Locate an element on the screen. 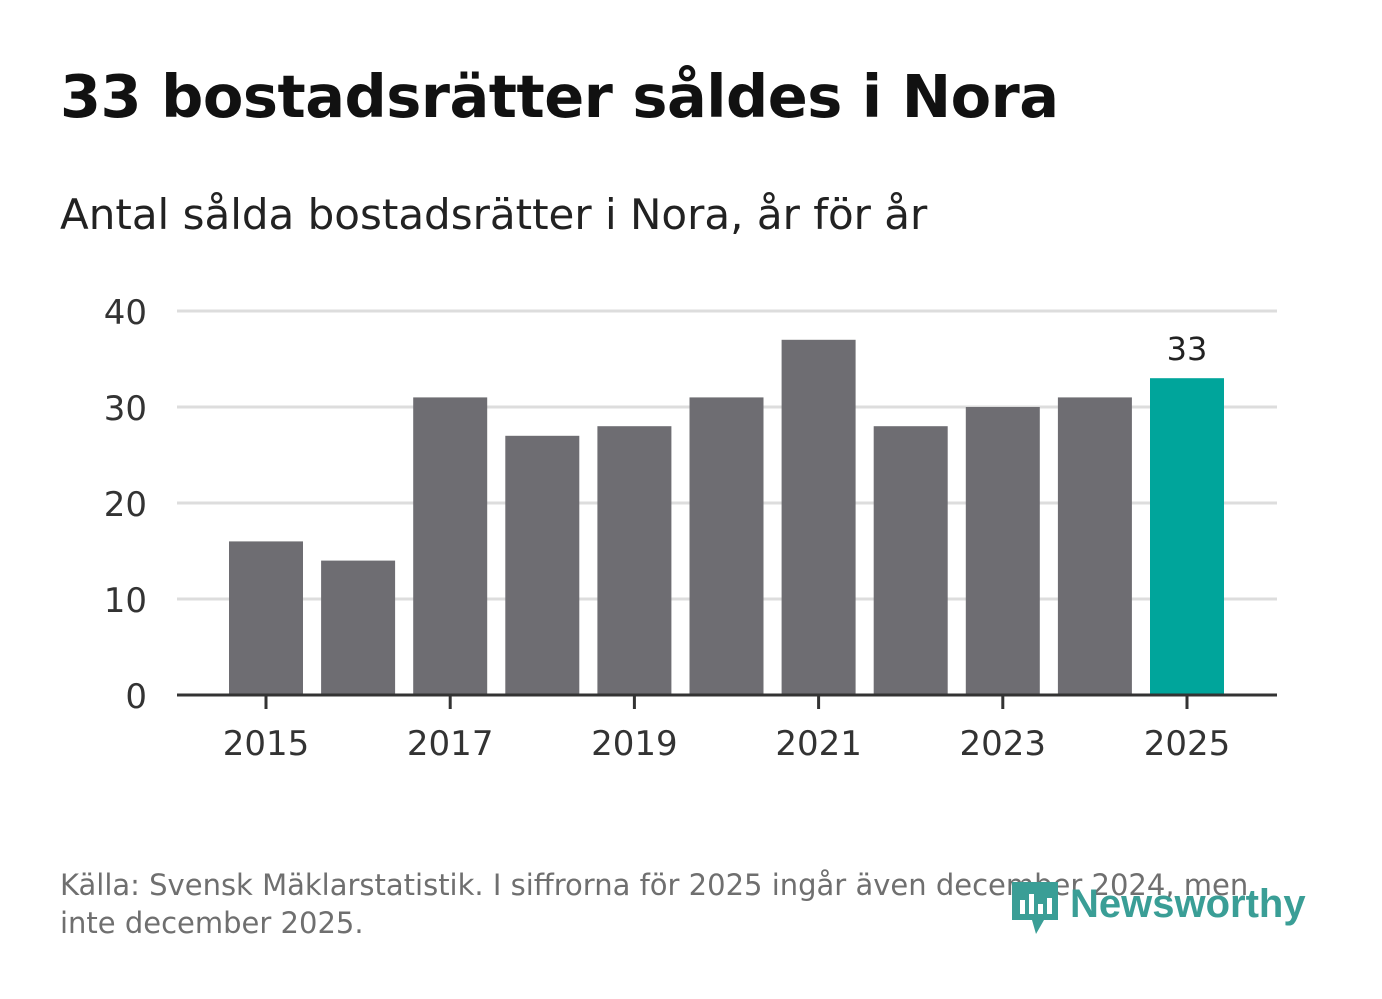  y-tick-label: 20 is located at coordinates (125, 505).